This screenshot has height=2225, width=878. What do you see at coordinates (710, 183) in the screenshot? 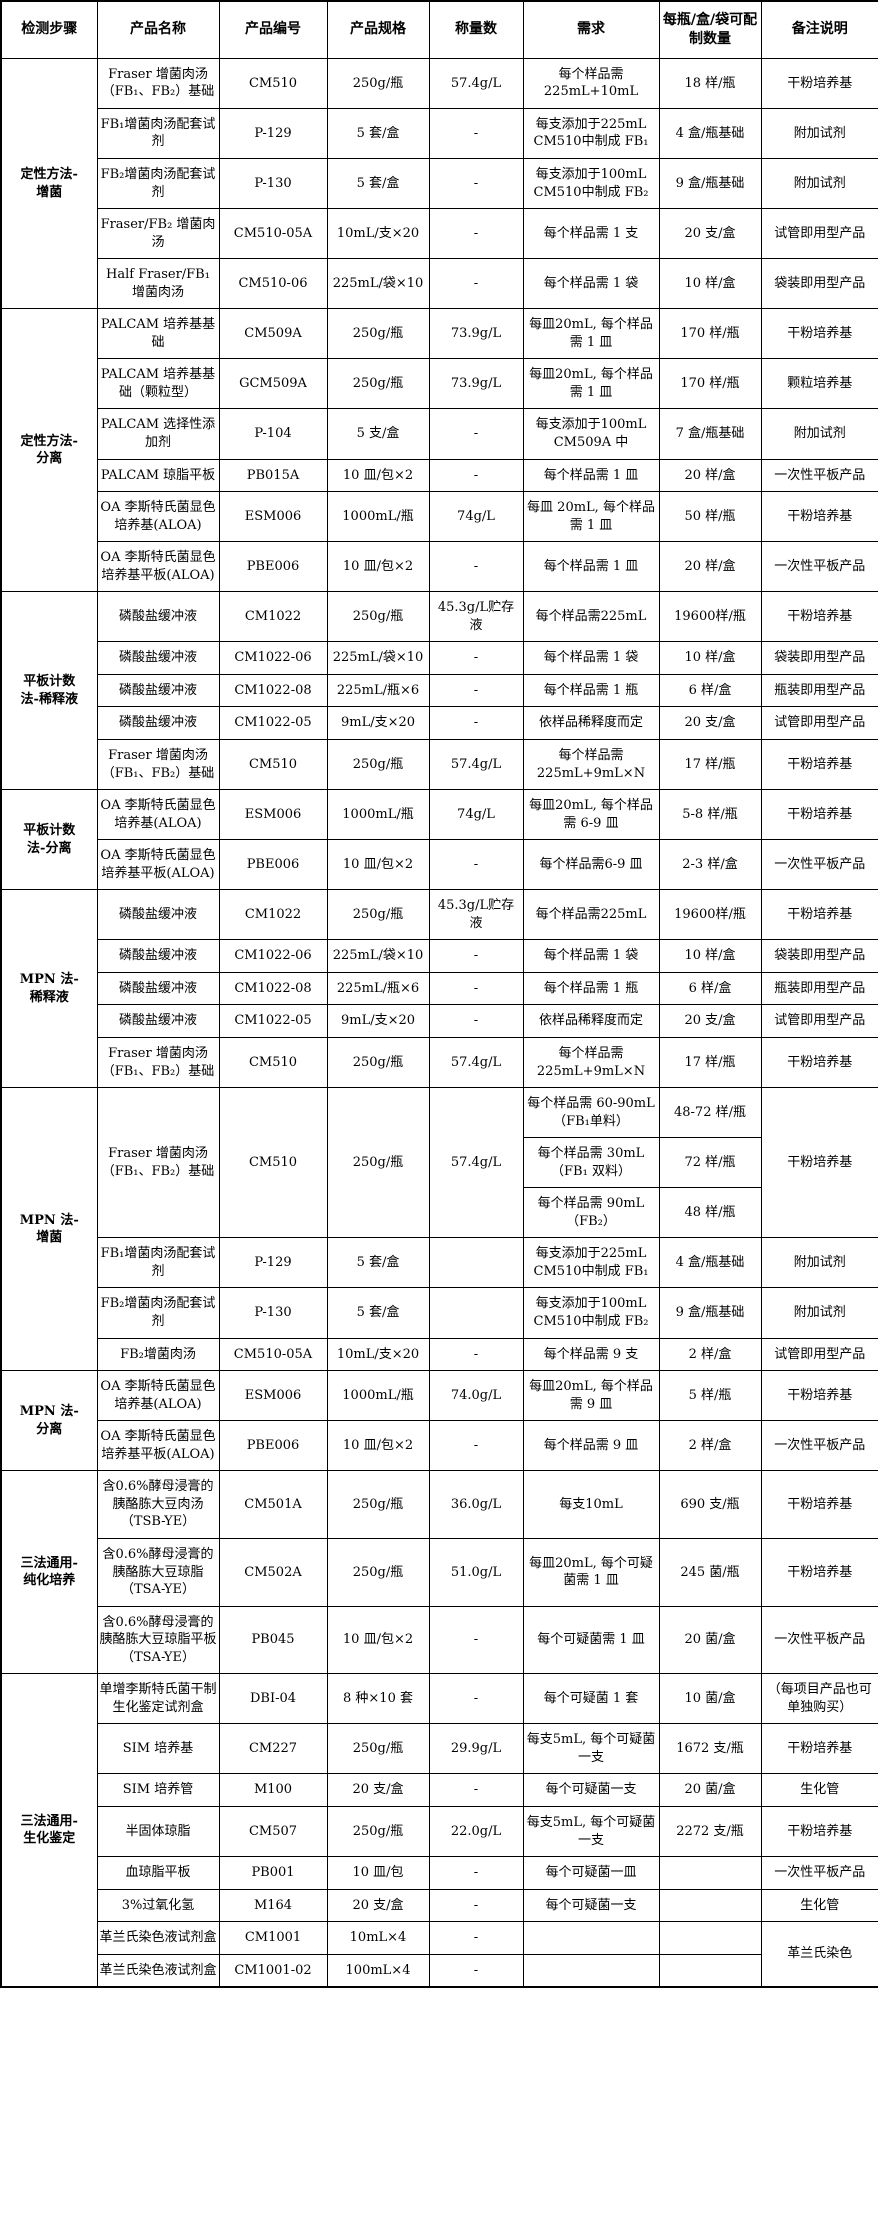
I see `quantity-cell: 9 盒/瓶基础` at bounding box center [710, 183].